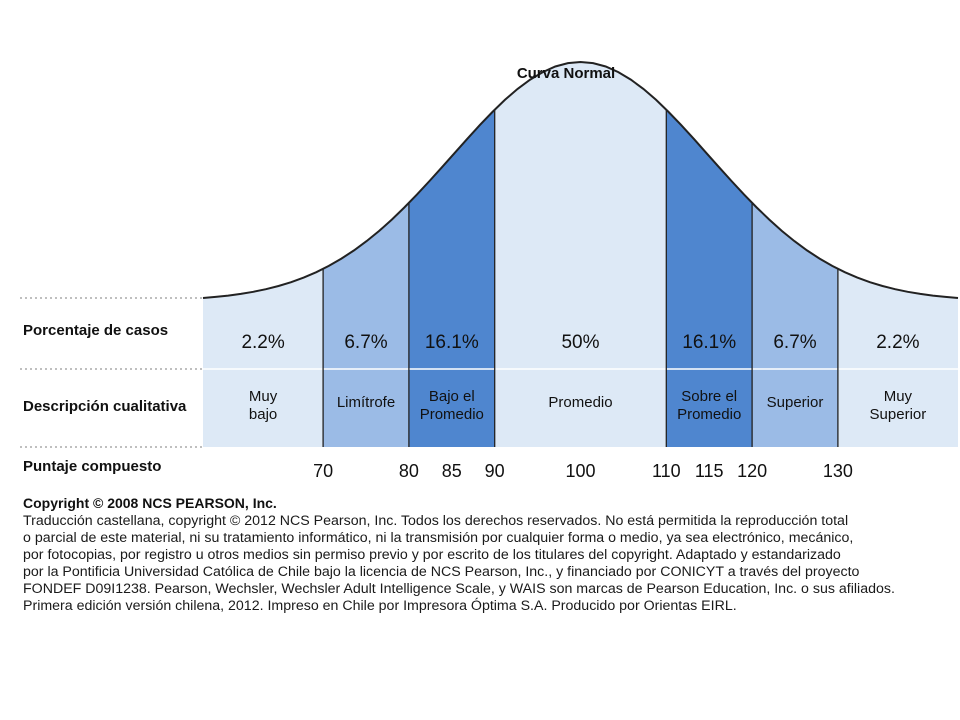 Image resolution: width=960 pixels, height=720 pixels. Describe the element at coordinates (709, 471) in the screenshot. I see `score-tick-label: 115` at that location.